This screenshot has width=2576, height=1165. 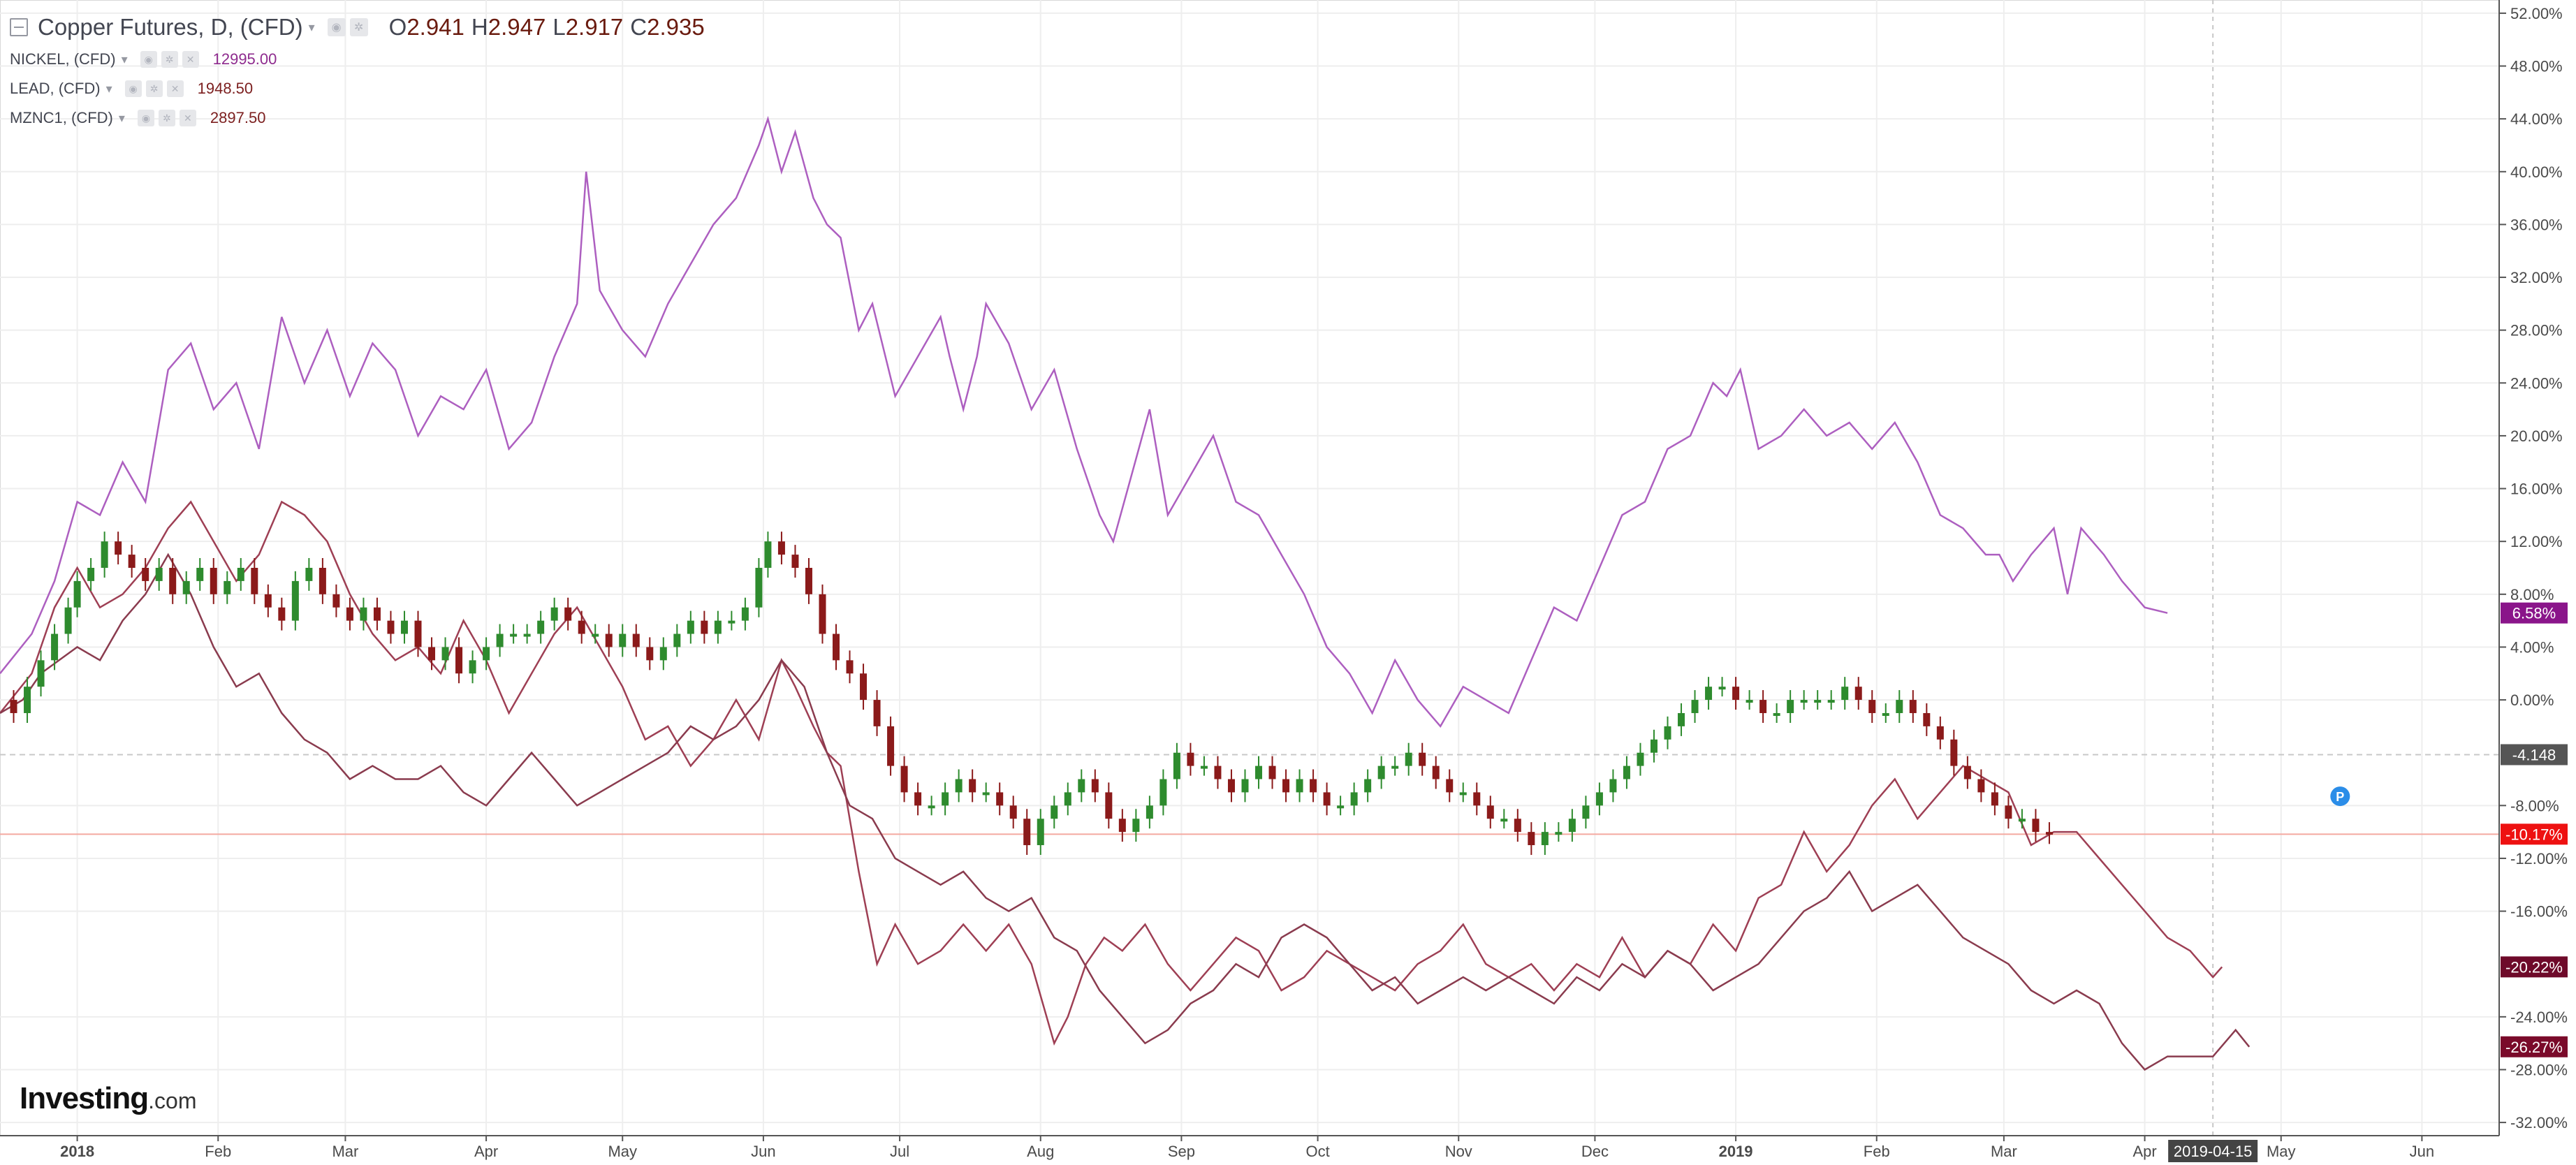 I want to click on y-tick-label: 8.00%, so click(x=2532, y=594).